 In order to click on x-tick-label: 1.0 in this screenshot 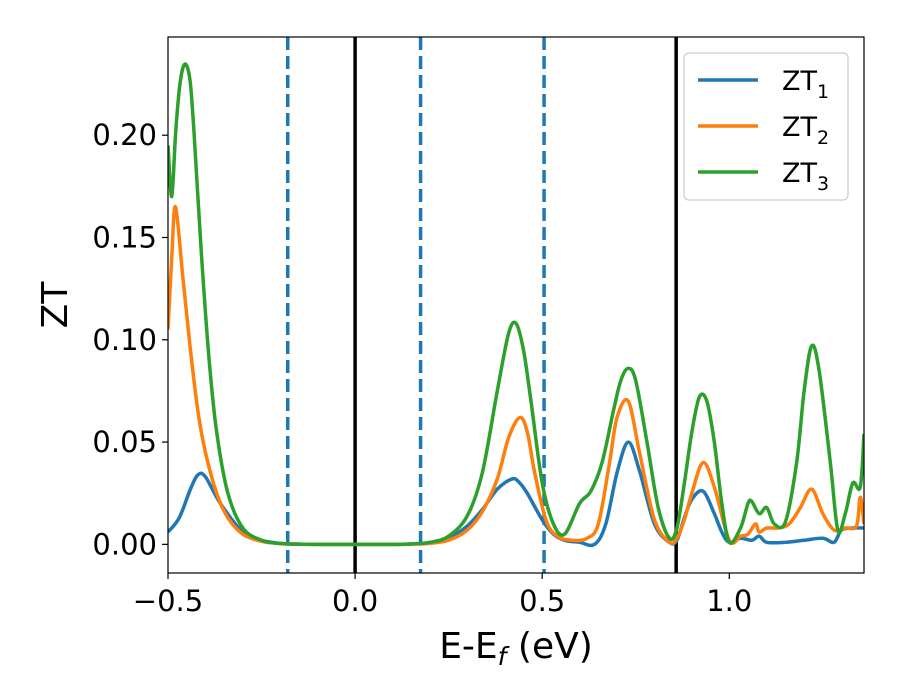, I will do `click(729, 601)`.